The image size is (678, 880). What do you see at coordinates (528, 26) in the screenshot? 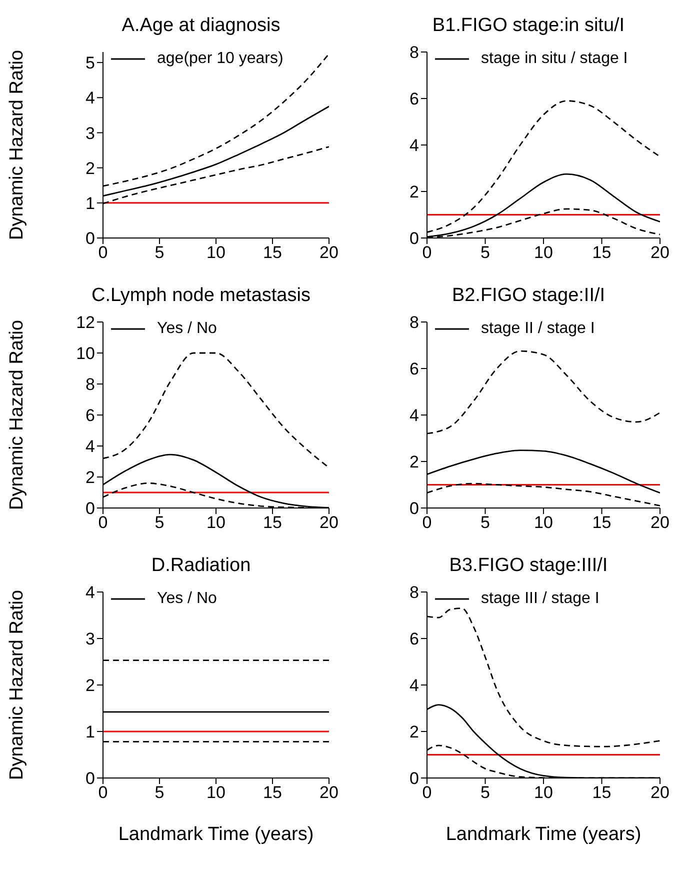
I see `chart-title: B1.FIGO stage:in situ/I` at bounding box center [528, 26].